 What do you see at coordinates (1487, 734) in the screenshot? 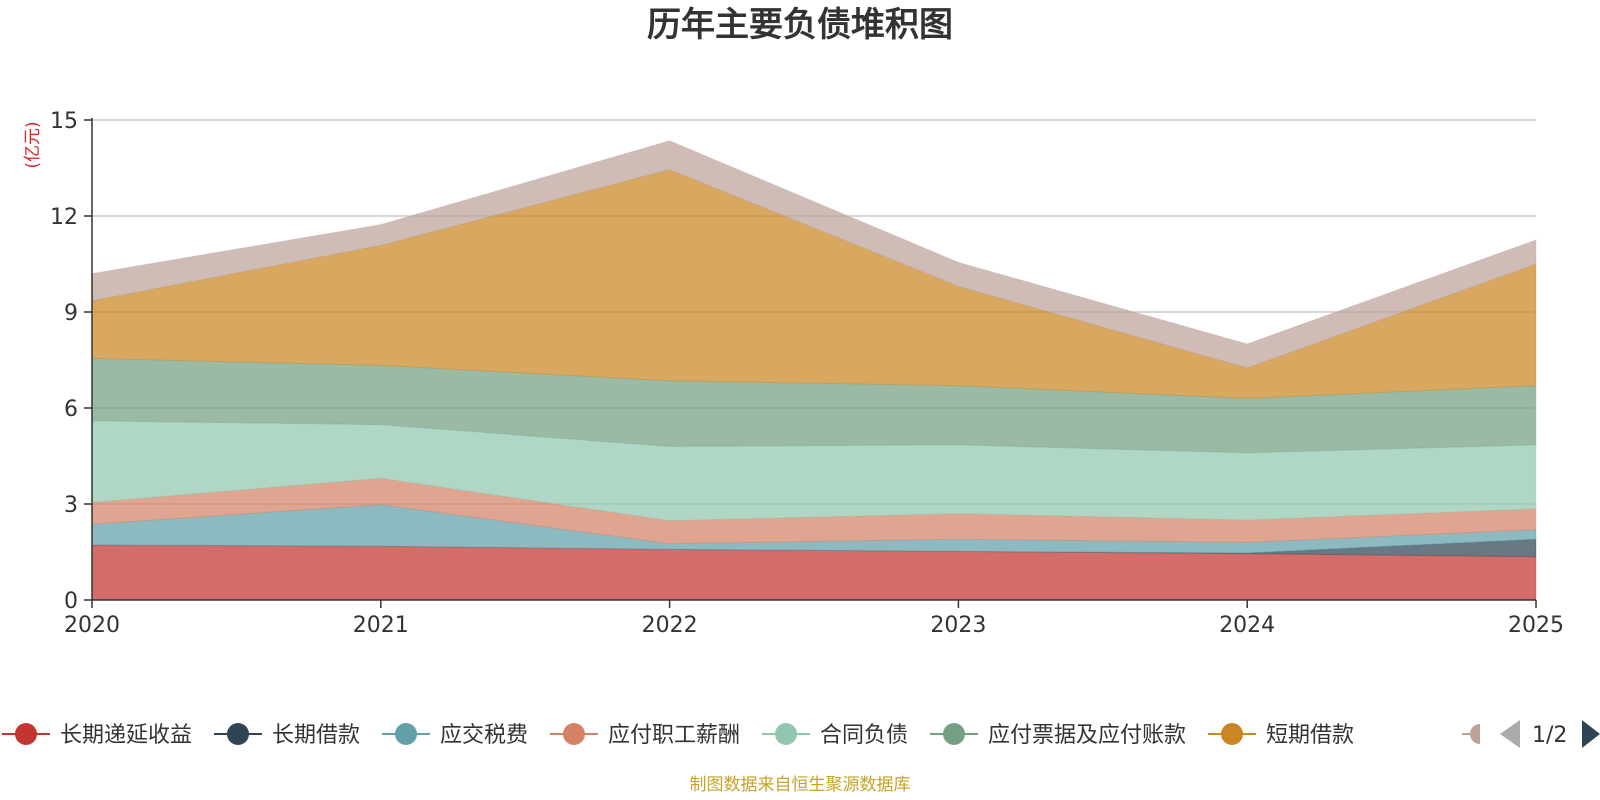
I see `legend-clip` at bounding box center [1487, 734].